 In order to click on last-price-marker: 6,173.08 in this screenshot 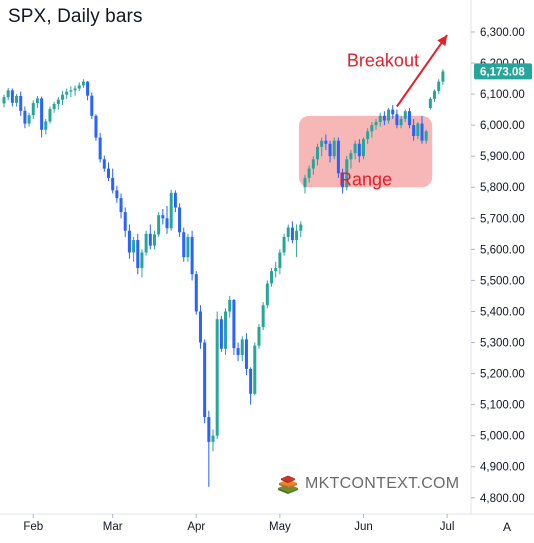, I will do `click(503, 71)`.